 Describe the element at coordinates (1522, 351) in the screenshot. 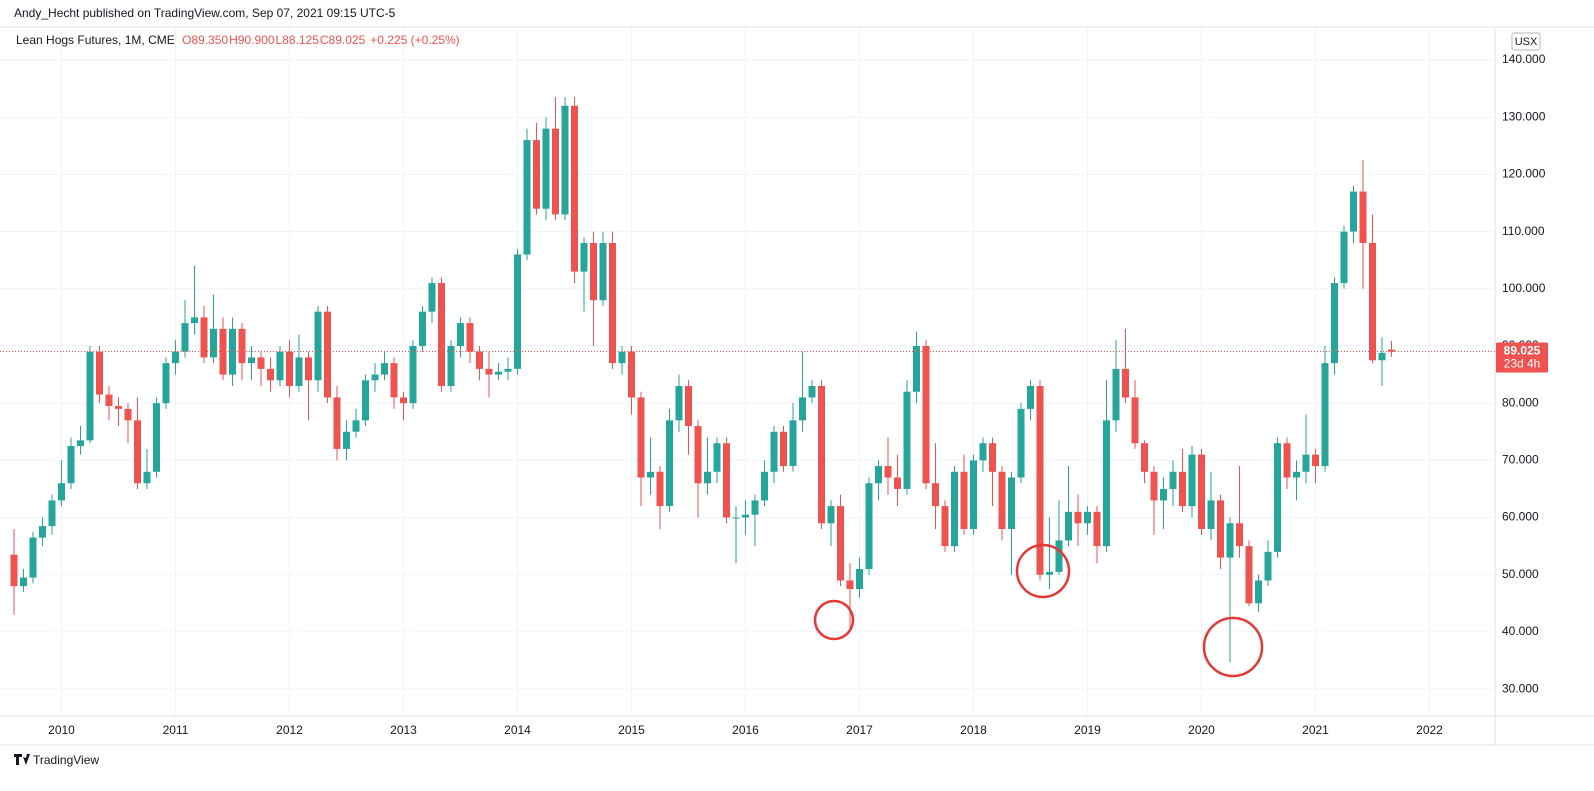

I see `price-label: 89.025` at that location.